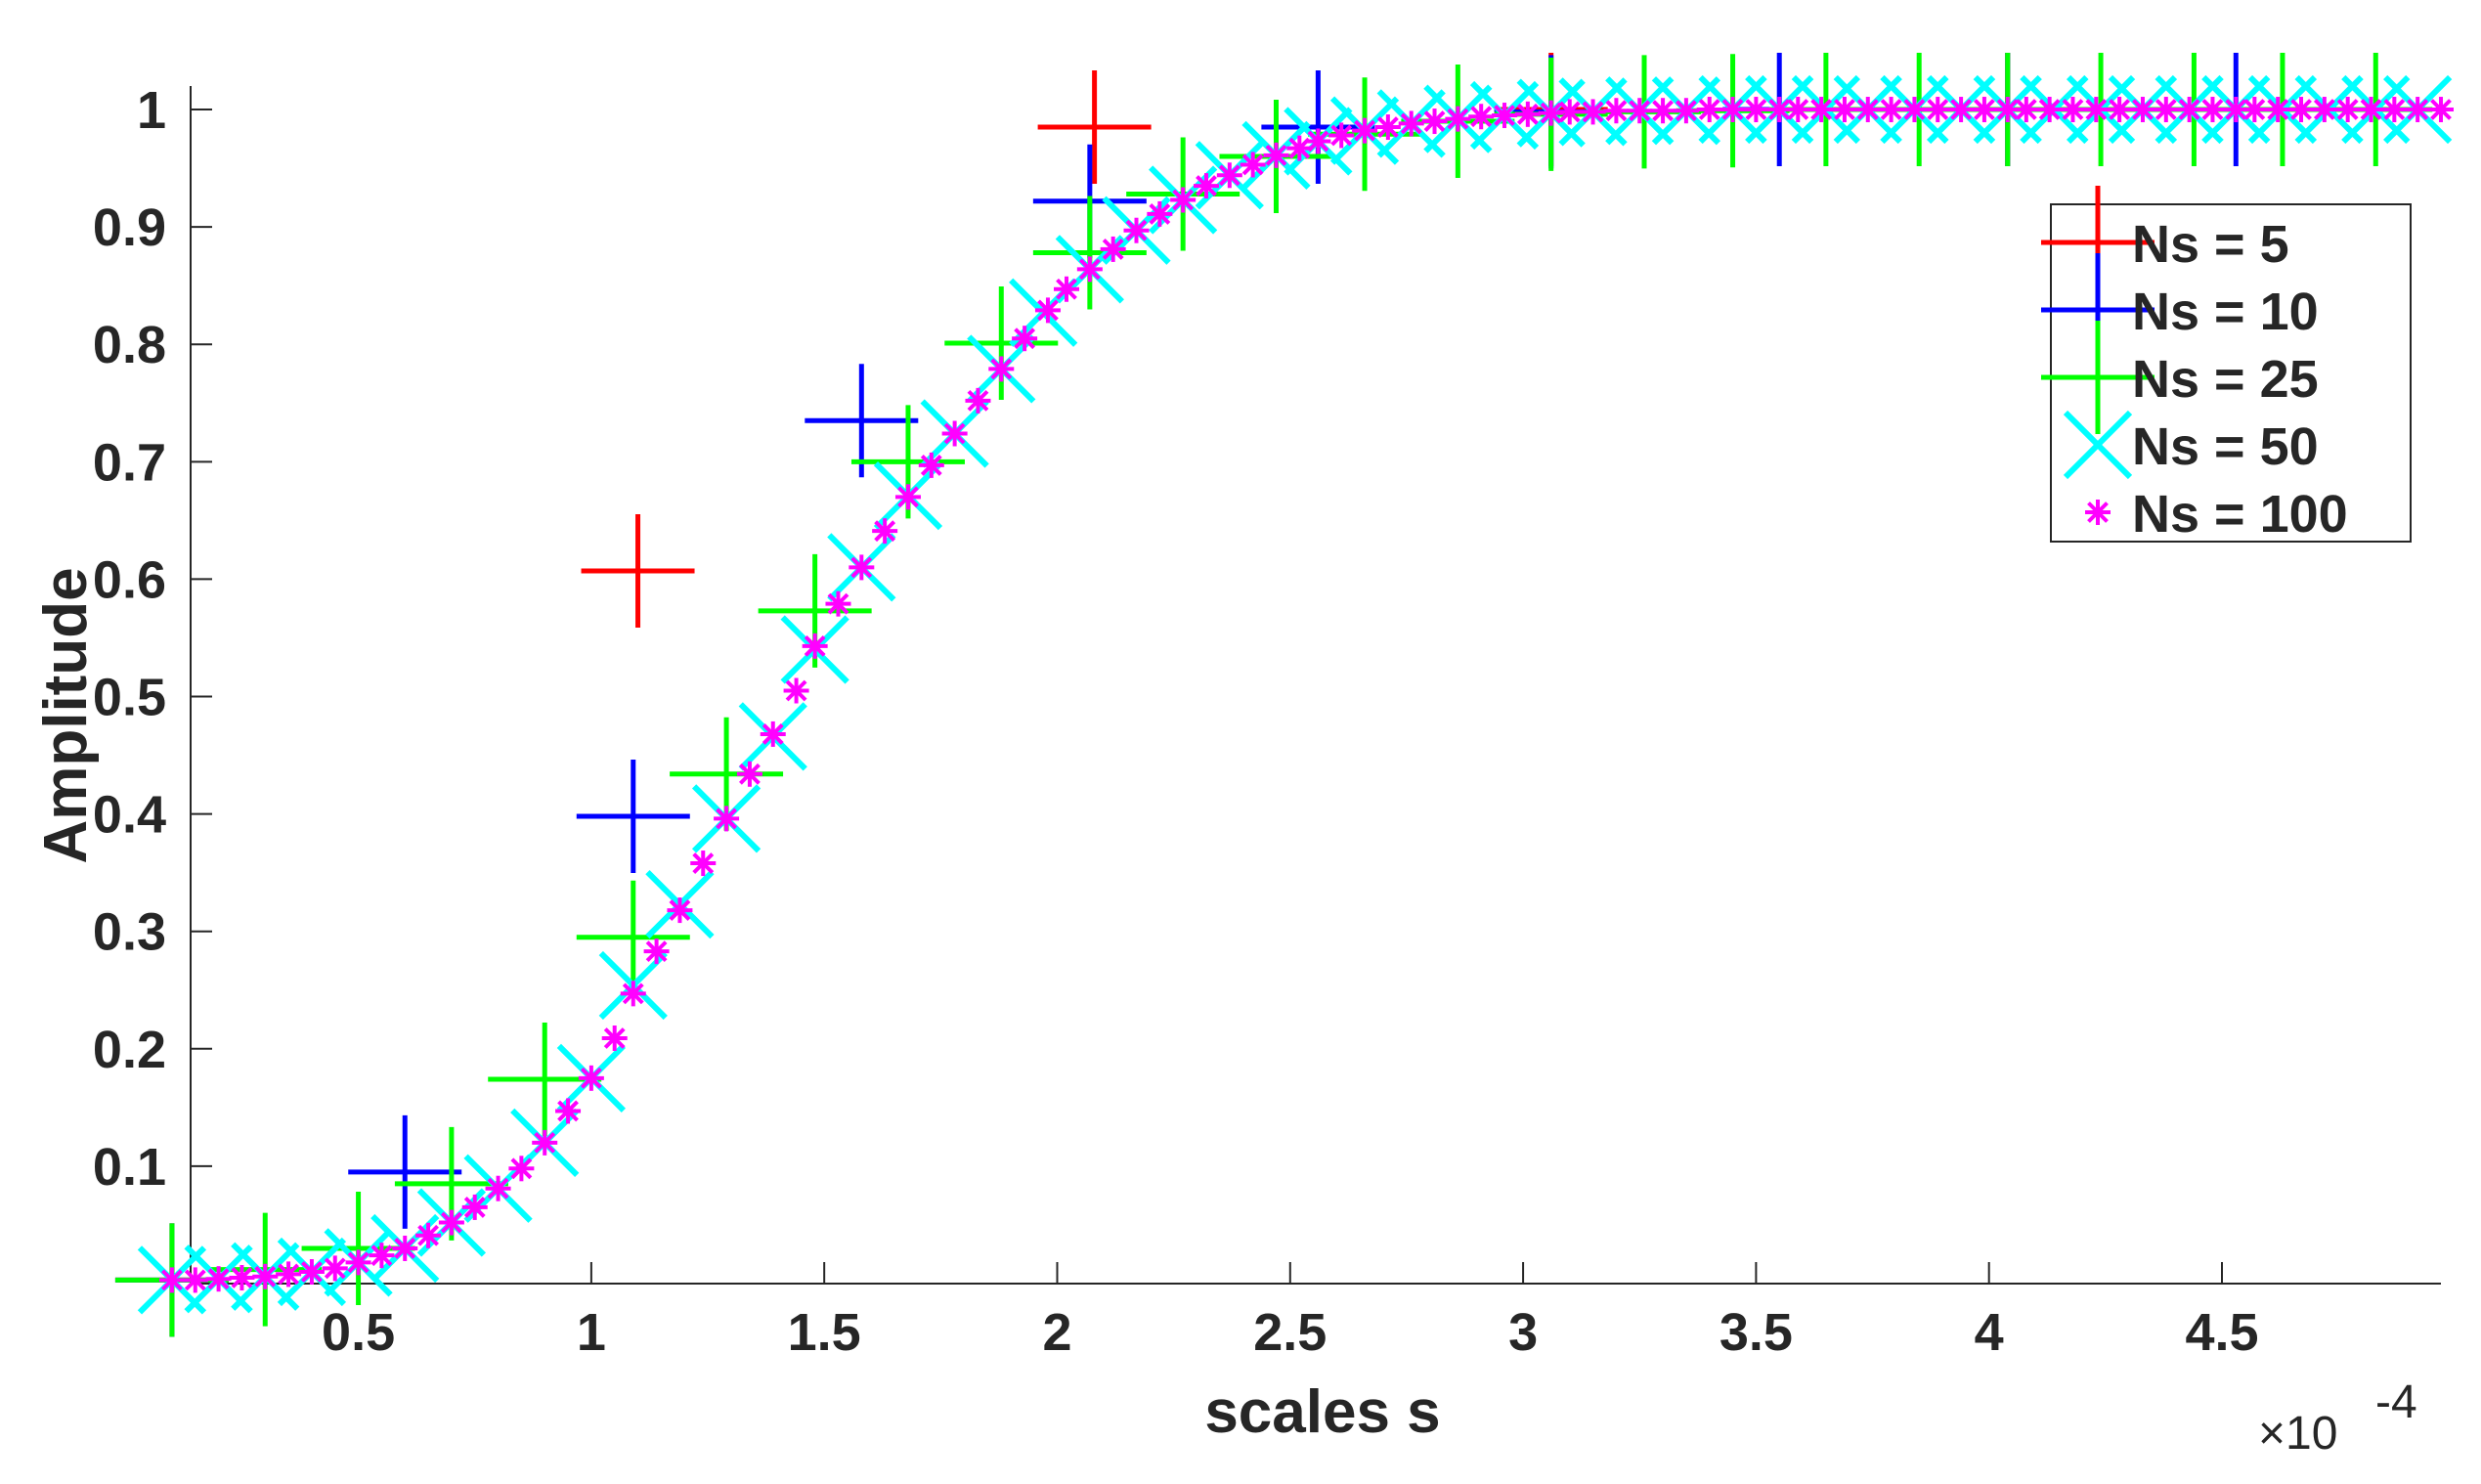 This screenshot has width=2481, height=1484. What do you see at coordinates (151, 110) in the screenshot?
I see `y-tick-label: 1` at bounding box center [151, 110].